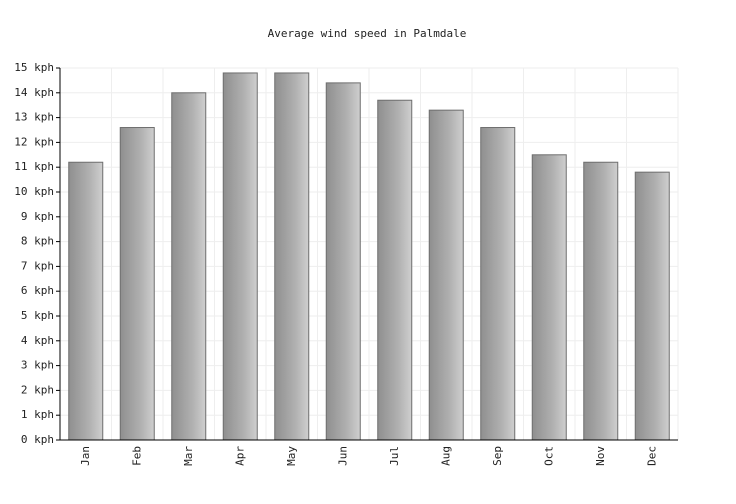  I want to click on y-tick-label: 13 kph, so click(34, 117).